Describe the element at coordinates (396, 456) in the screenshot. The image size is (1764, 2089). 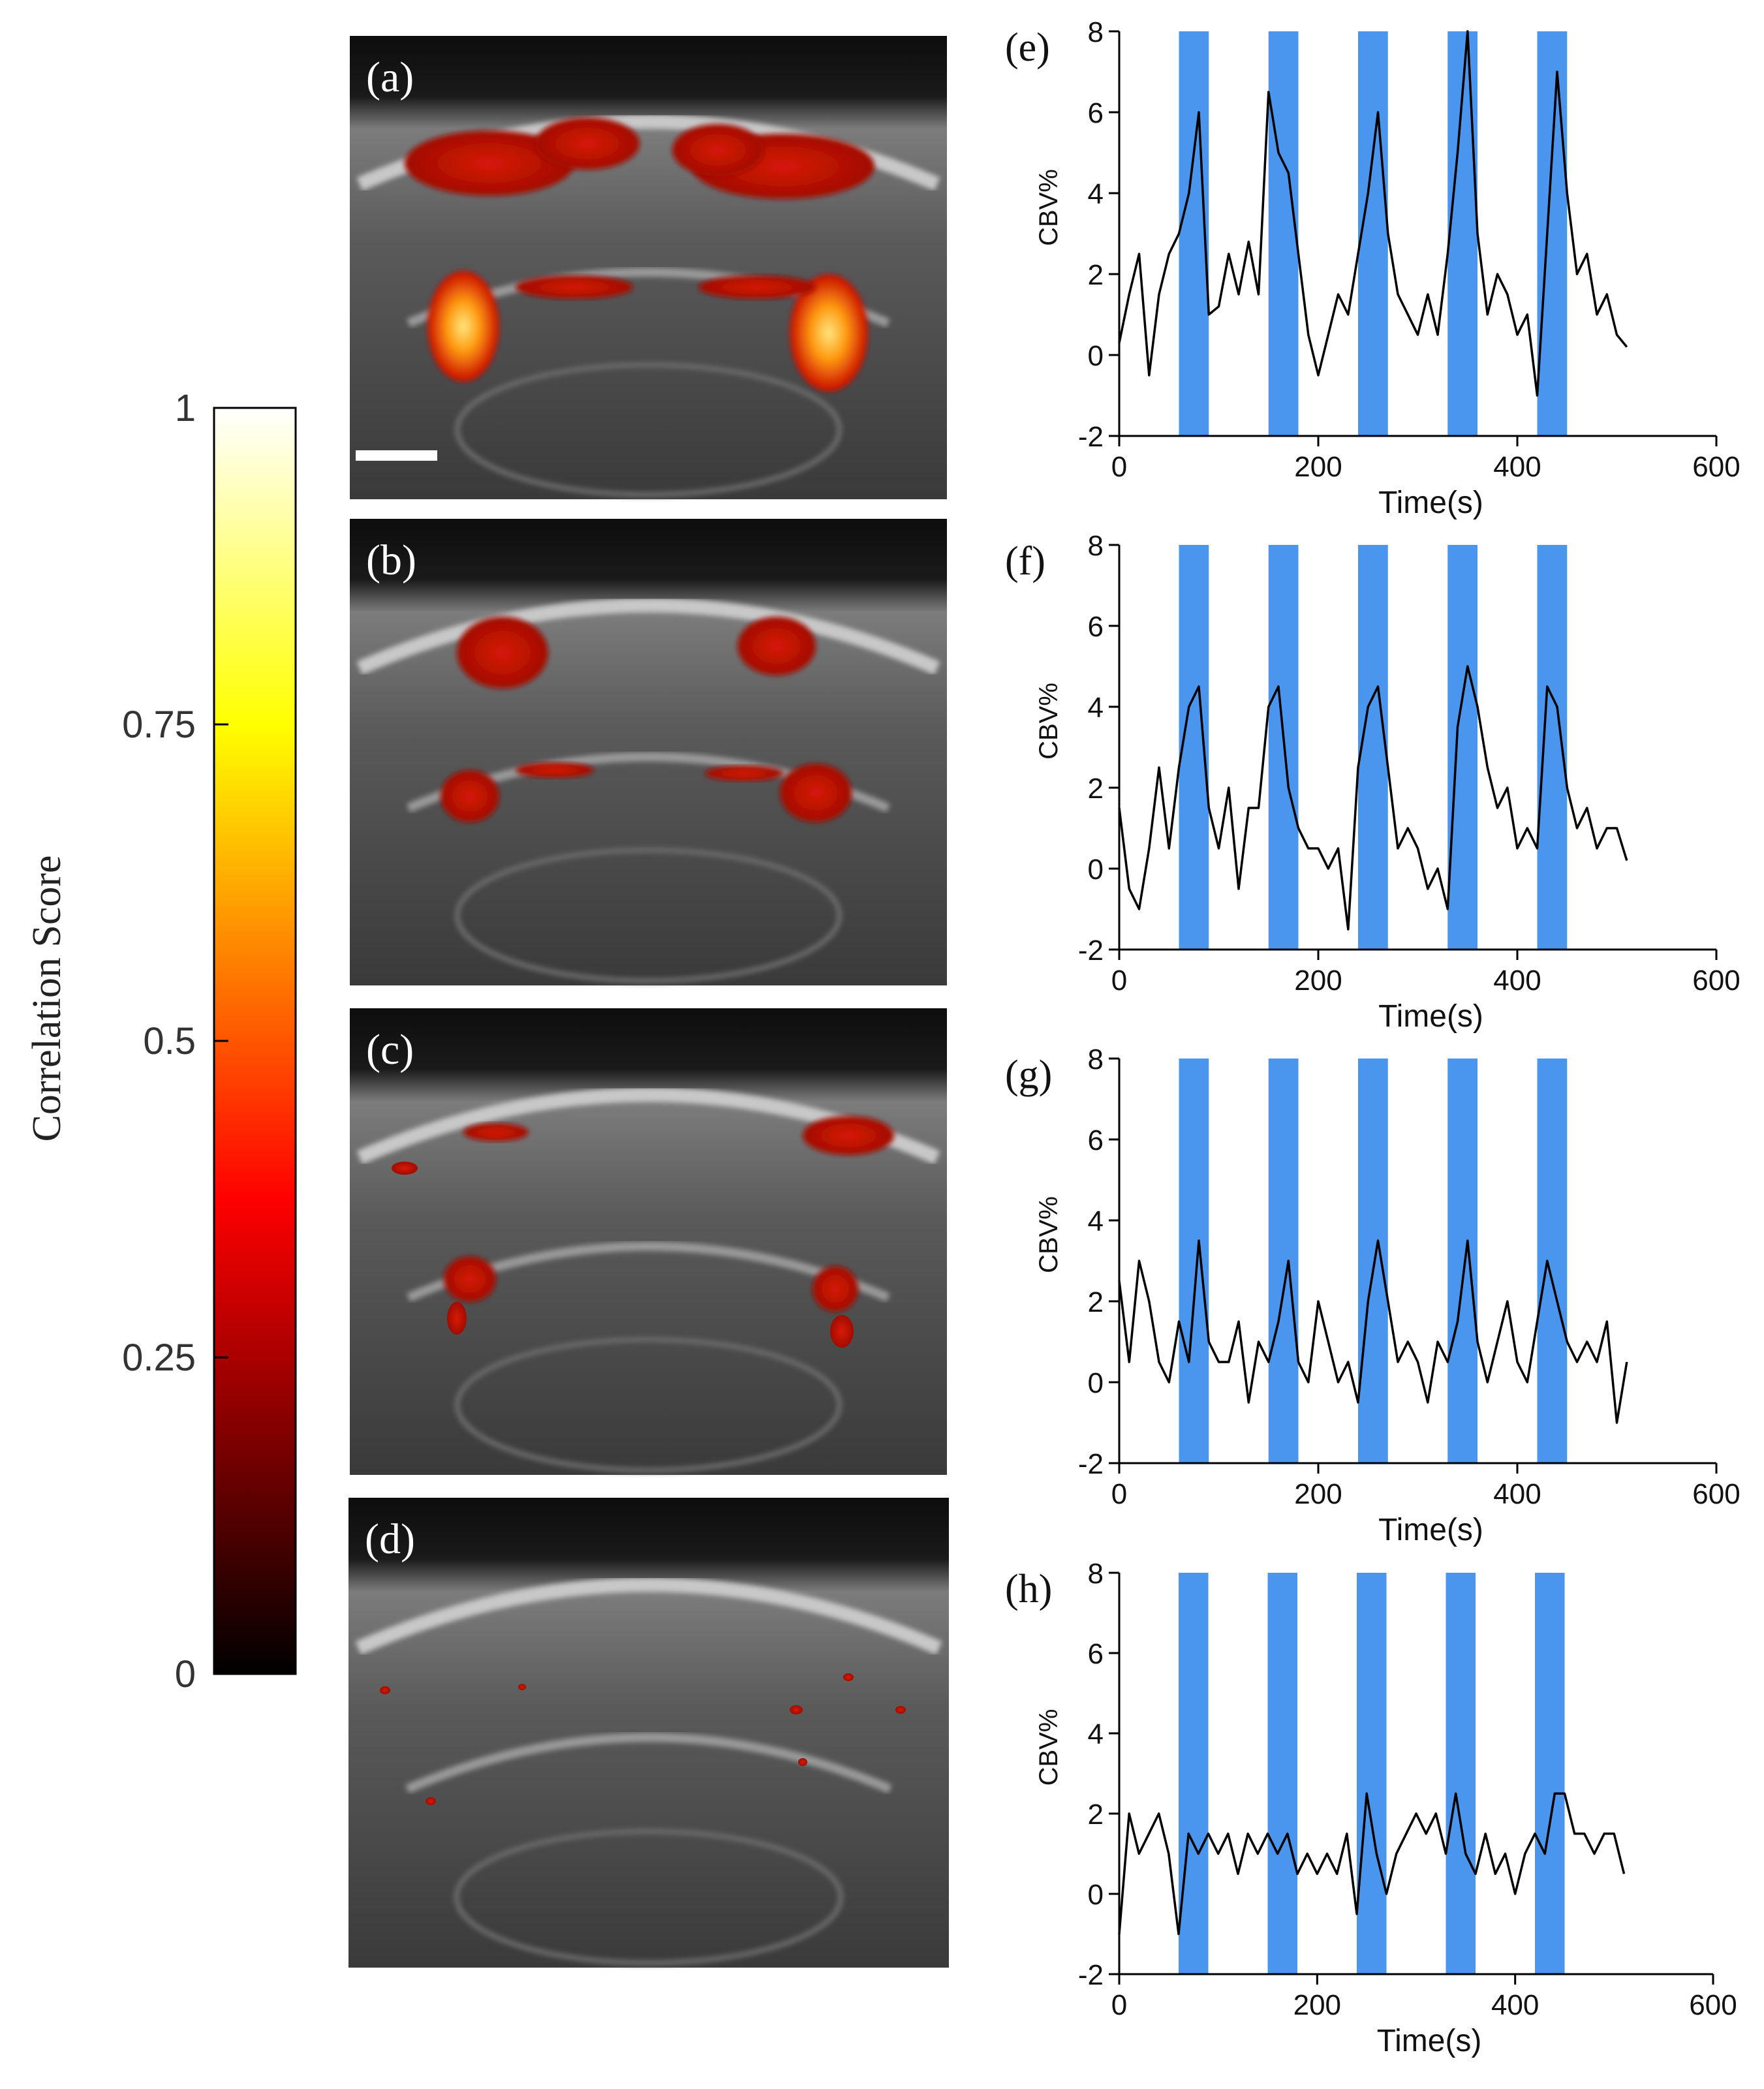
I see `scale-bar` at that location.